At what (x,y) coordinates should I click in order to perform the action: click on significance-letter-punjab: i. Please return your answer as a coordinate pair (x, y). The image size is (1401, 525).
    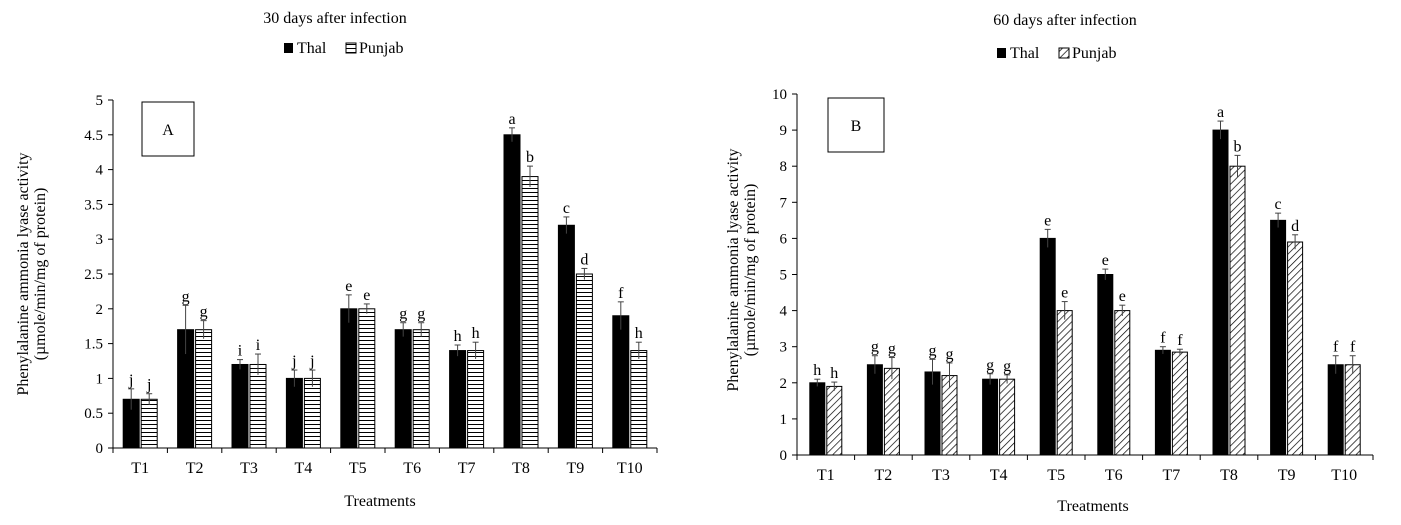
    Looking at the image, I should click on (258, 345).